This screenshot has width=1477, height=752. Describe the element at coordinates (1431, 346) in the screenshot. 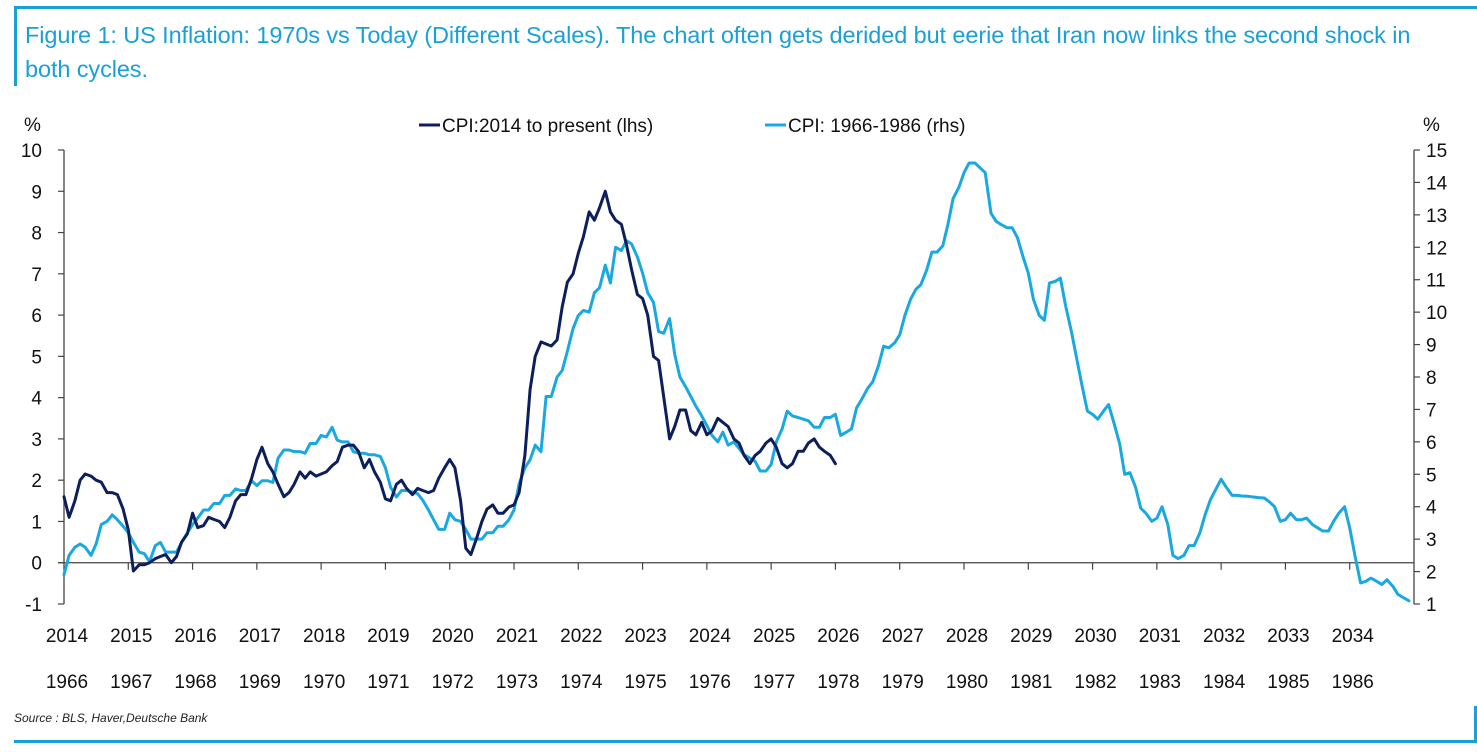

I see `right-tick-label: 9` at that location.